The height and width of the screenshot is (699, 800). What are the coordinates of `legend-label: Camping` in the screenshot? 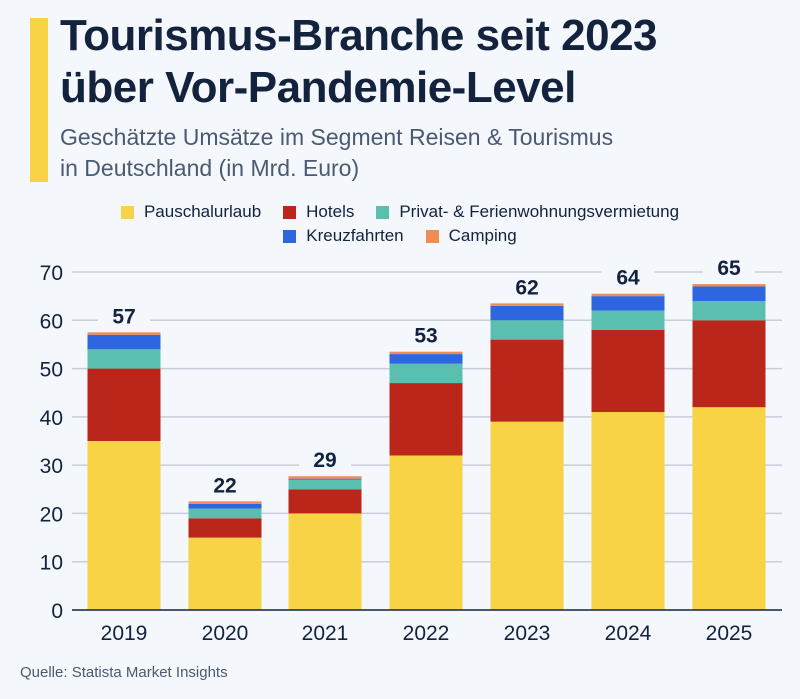 It's located at (482, 235).